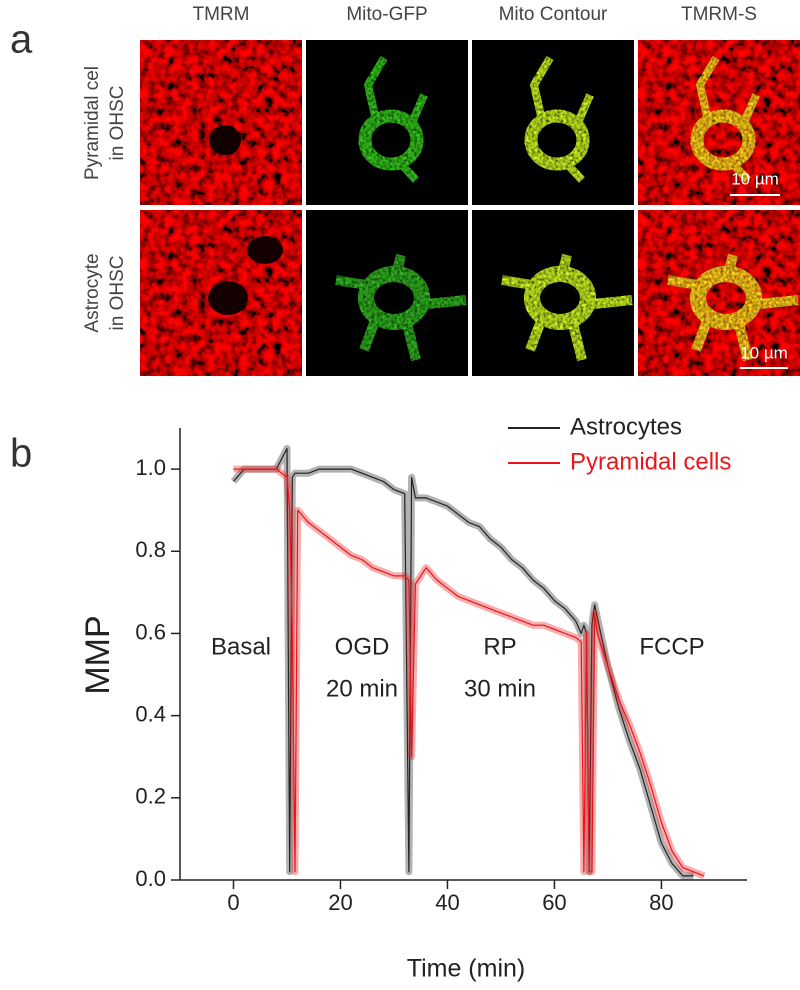 The height and width of the screenshot is (990, 800). I want to click on legend-label: Astrocytes, so click(626, 426).